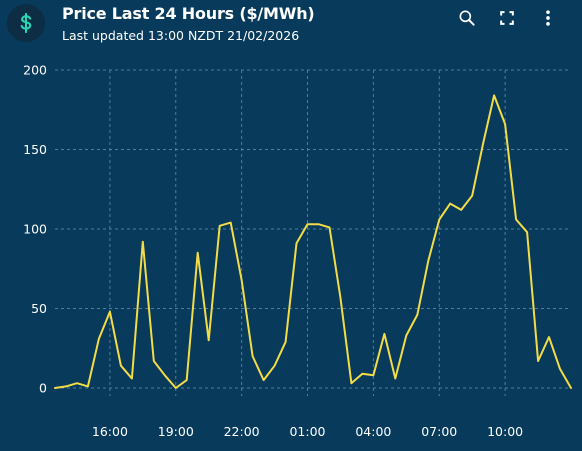 The width and height of the screenshot is (582, 451). I want to click on fullscreen-icon, so click(507, 18).